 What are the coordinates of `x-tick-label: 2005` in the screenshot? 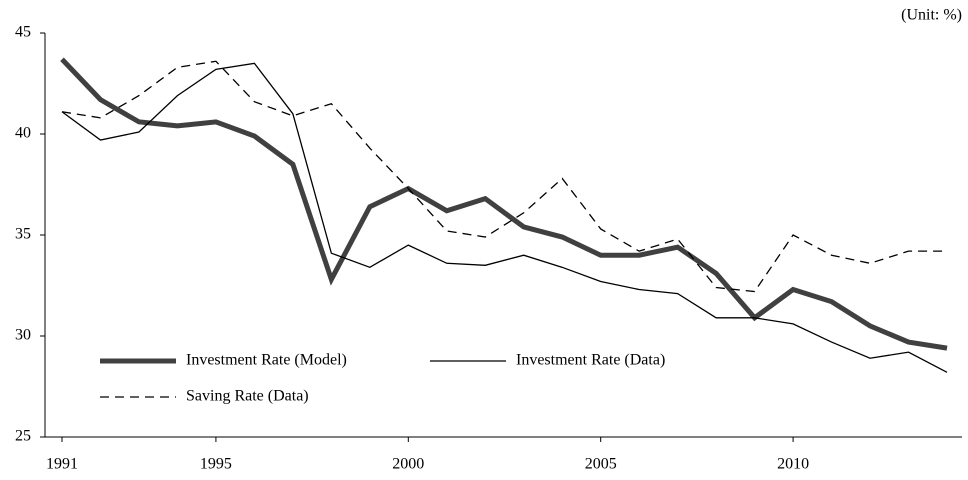 It's located at (601, 464).